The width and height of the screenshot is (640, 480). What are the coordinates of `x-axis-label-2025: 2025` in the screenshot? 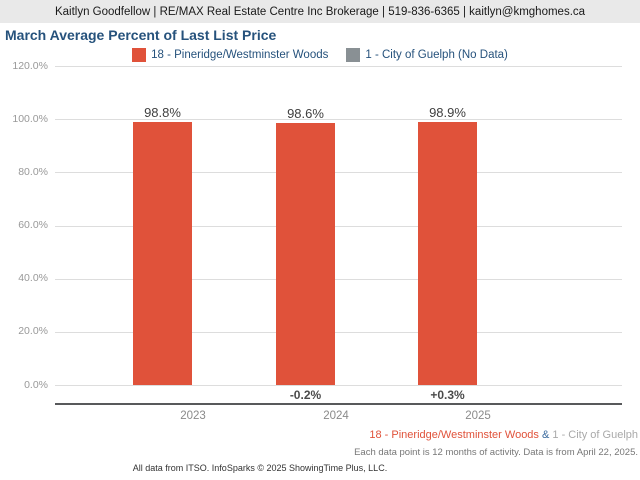 It's located at (478, 416).